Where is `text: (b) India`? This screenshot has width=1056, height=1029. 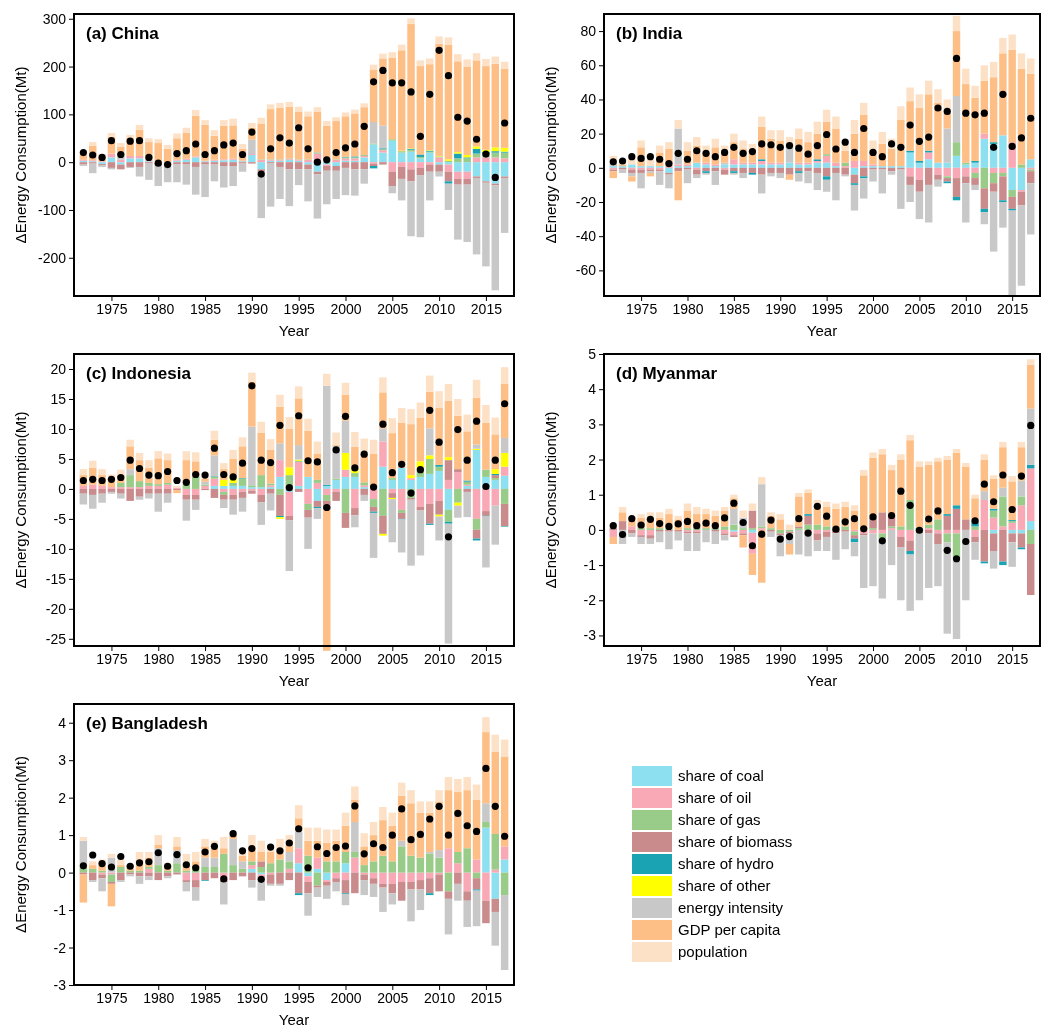
text: (b) India is located at coordinates (649, 33).